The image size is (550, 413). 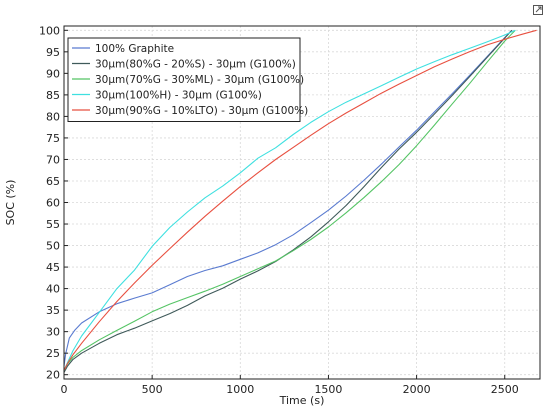 I want to click on y-tick-label: 100, so click(x=49, y=30).